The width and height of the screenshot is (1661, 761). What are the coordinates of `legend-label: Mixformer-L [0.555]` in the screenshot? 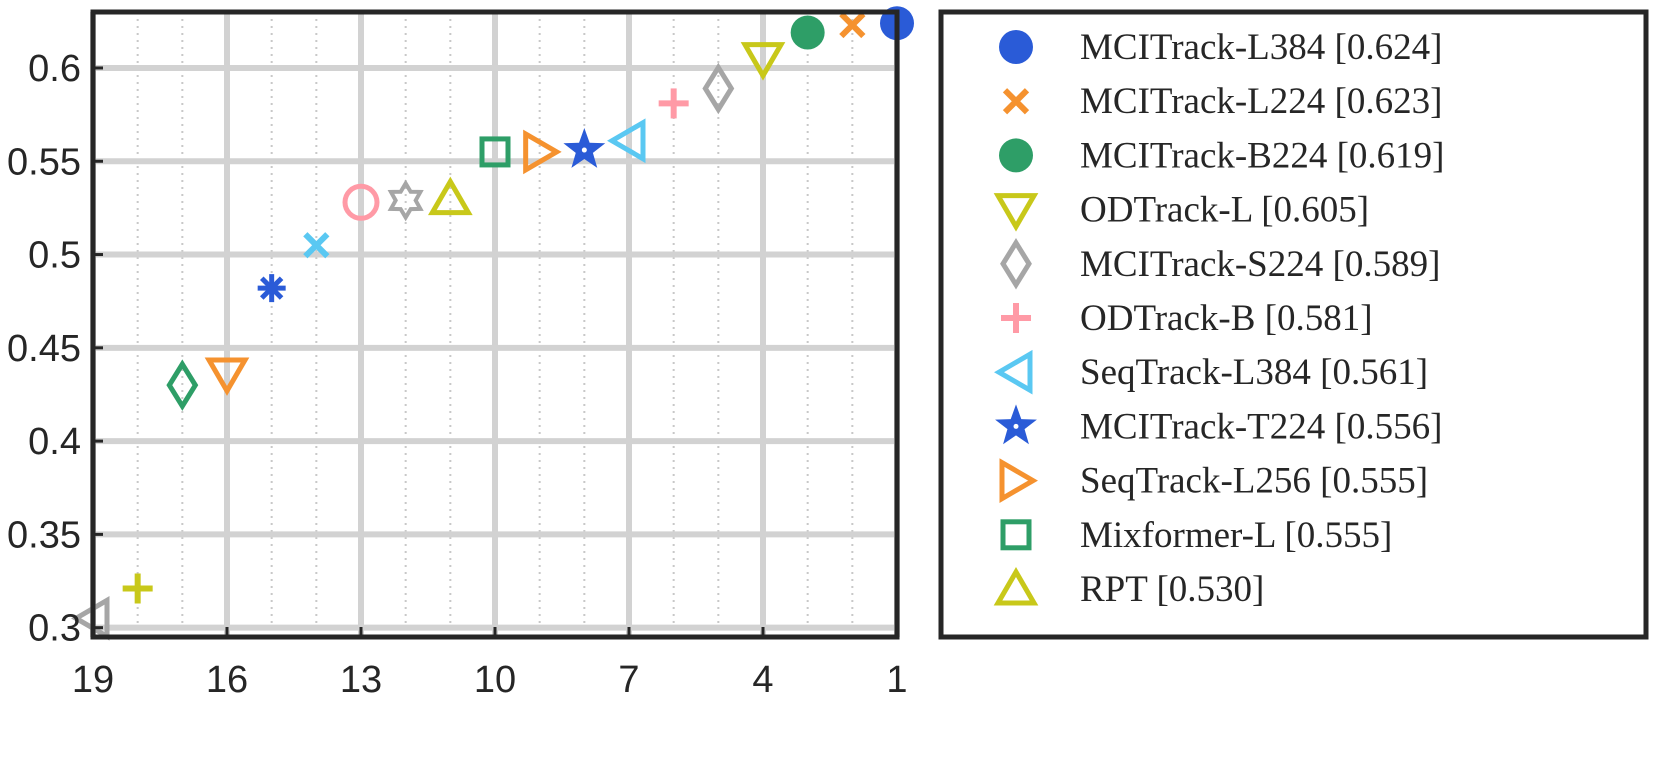 It's located at (1236, 535).